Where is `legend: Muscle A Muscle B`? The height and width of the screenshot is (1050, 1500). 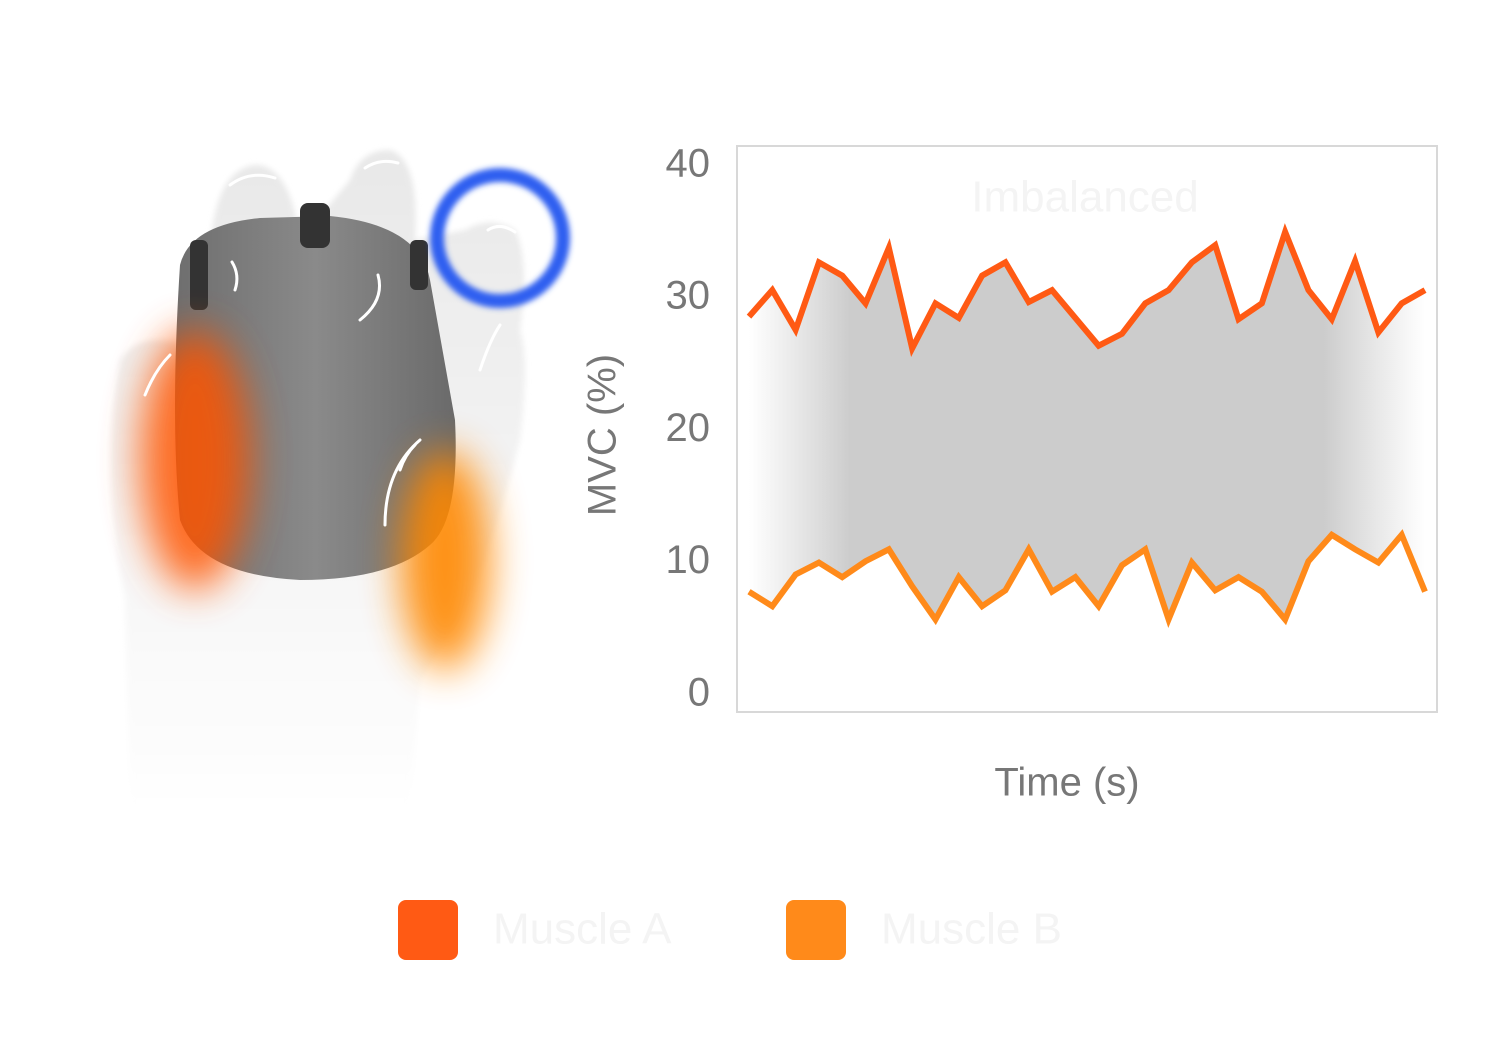 legend: Muscle A Muscle B is located at coordinates (730, 930).